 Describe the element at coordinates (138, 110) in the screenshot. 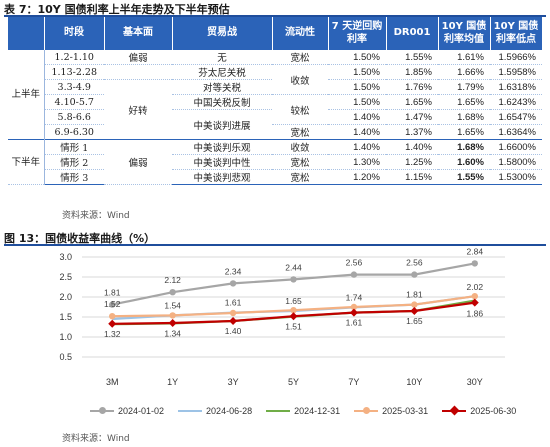

I see `cell-fundamentals: 好转` at that location.